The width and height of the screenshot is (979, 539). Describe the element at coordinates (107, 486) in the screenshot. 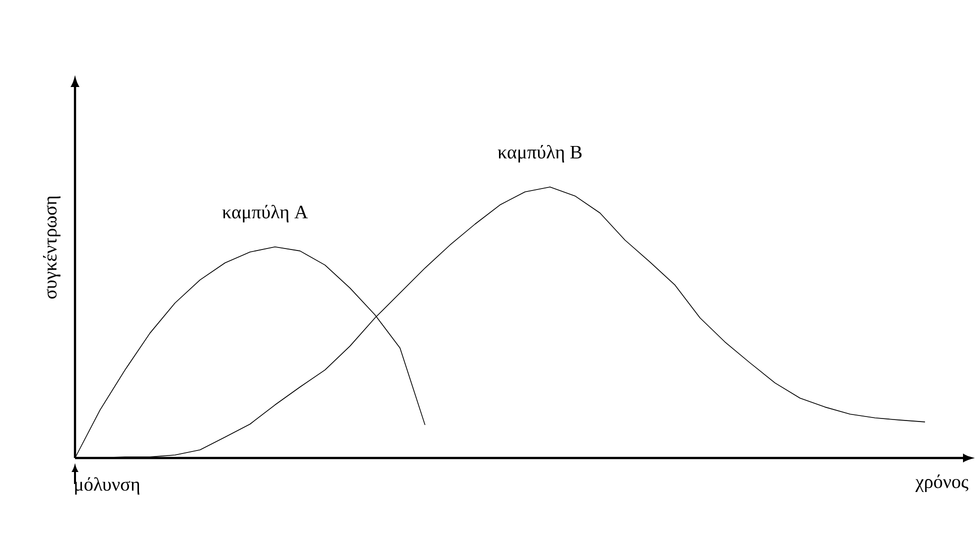

I see `text: μόλυνση` at that location.